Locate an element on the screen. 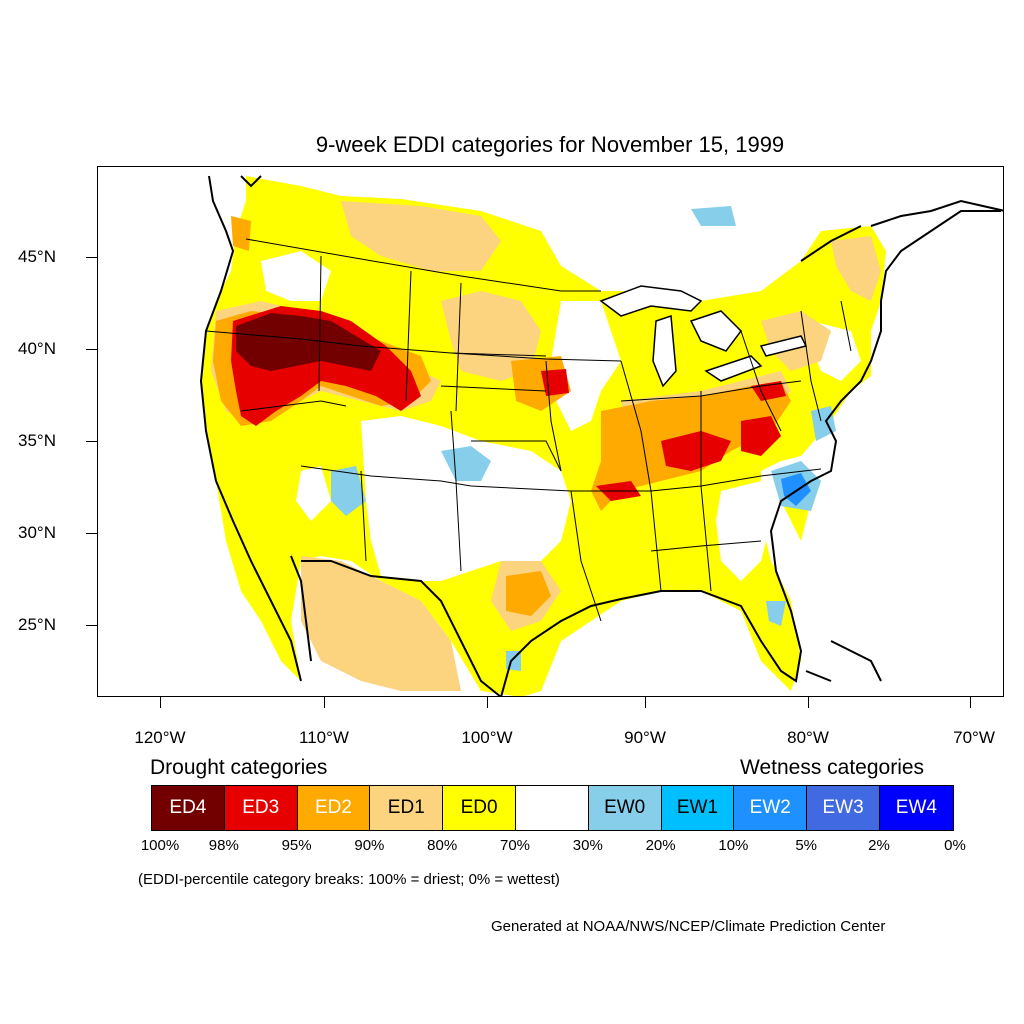  break-label: 10% is located at coordinates (733, 845).